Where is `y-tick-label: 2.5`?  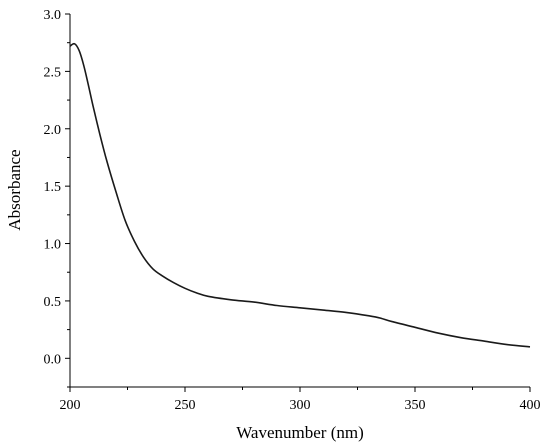
y-tick-label: 2.5 is located at coordinates (53, 72).